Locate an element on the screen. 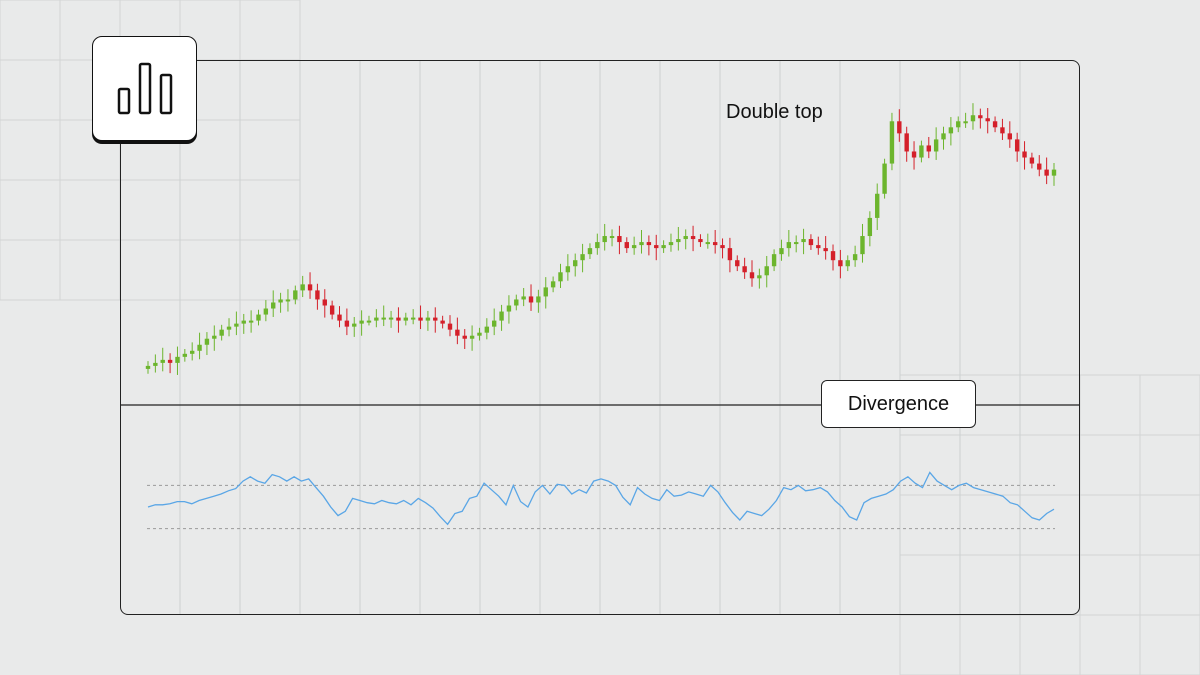  double-top-label: Double top is located at coordinates (774, 112).